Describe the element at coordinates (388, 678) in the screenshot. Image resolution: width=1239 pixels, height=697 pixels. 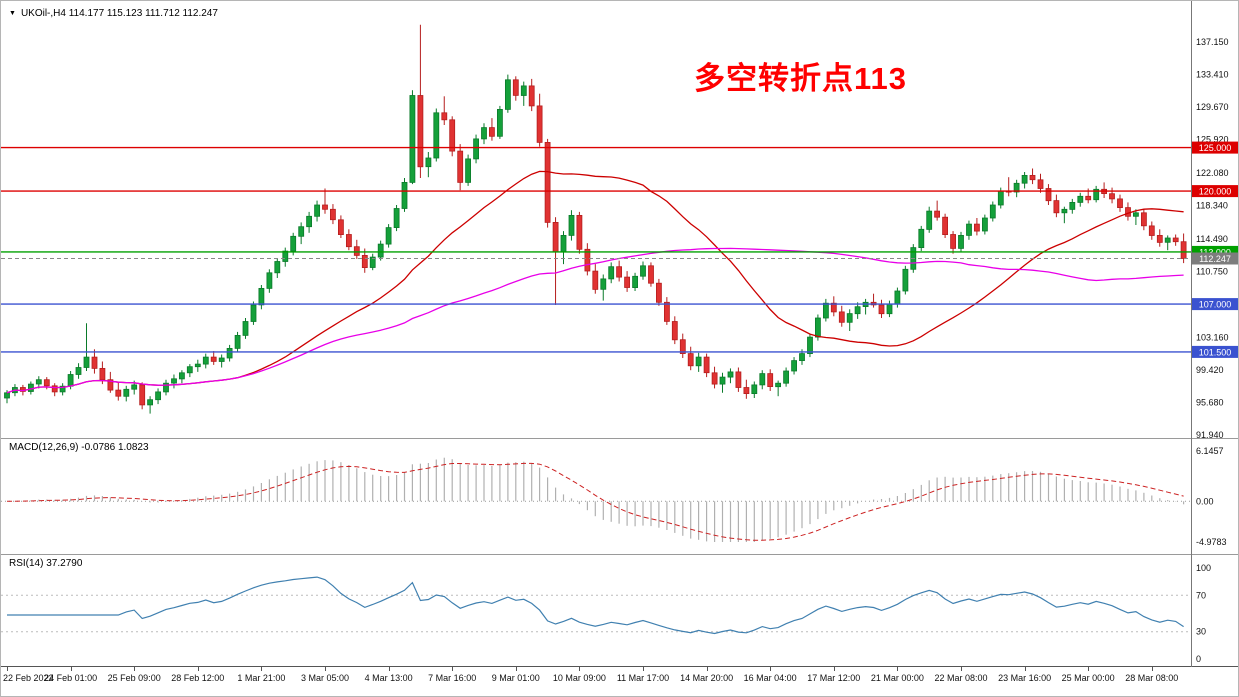
I see `time-axis-label: 4 Mar 13:00` at that location.